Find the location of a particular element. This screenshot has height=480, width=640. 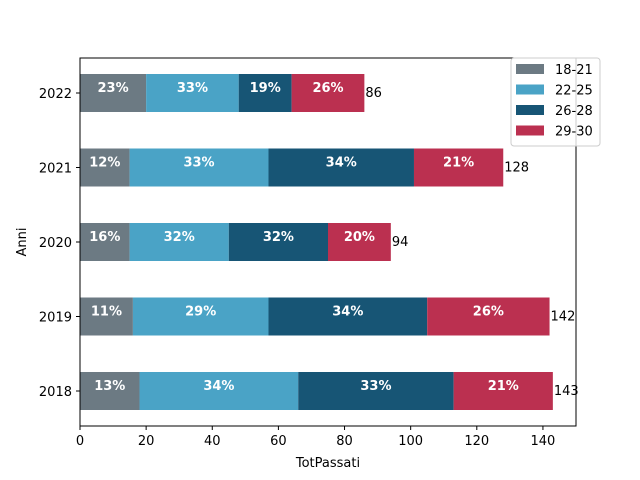

x-tick-label: 100 is located at coordinates (410, 441).